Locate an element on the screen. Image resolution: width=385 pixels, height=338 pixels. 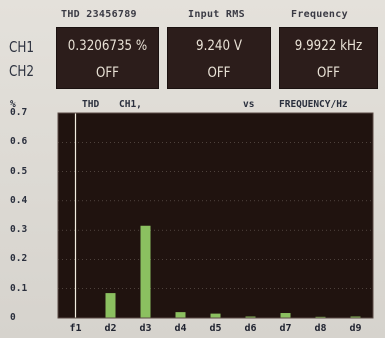
bar-harmonic-d6 is located at coordinates (250, 317).